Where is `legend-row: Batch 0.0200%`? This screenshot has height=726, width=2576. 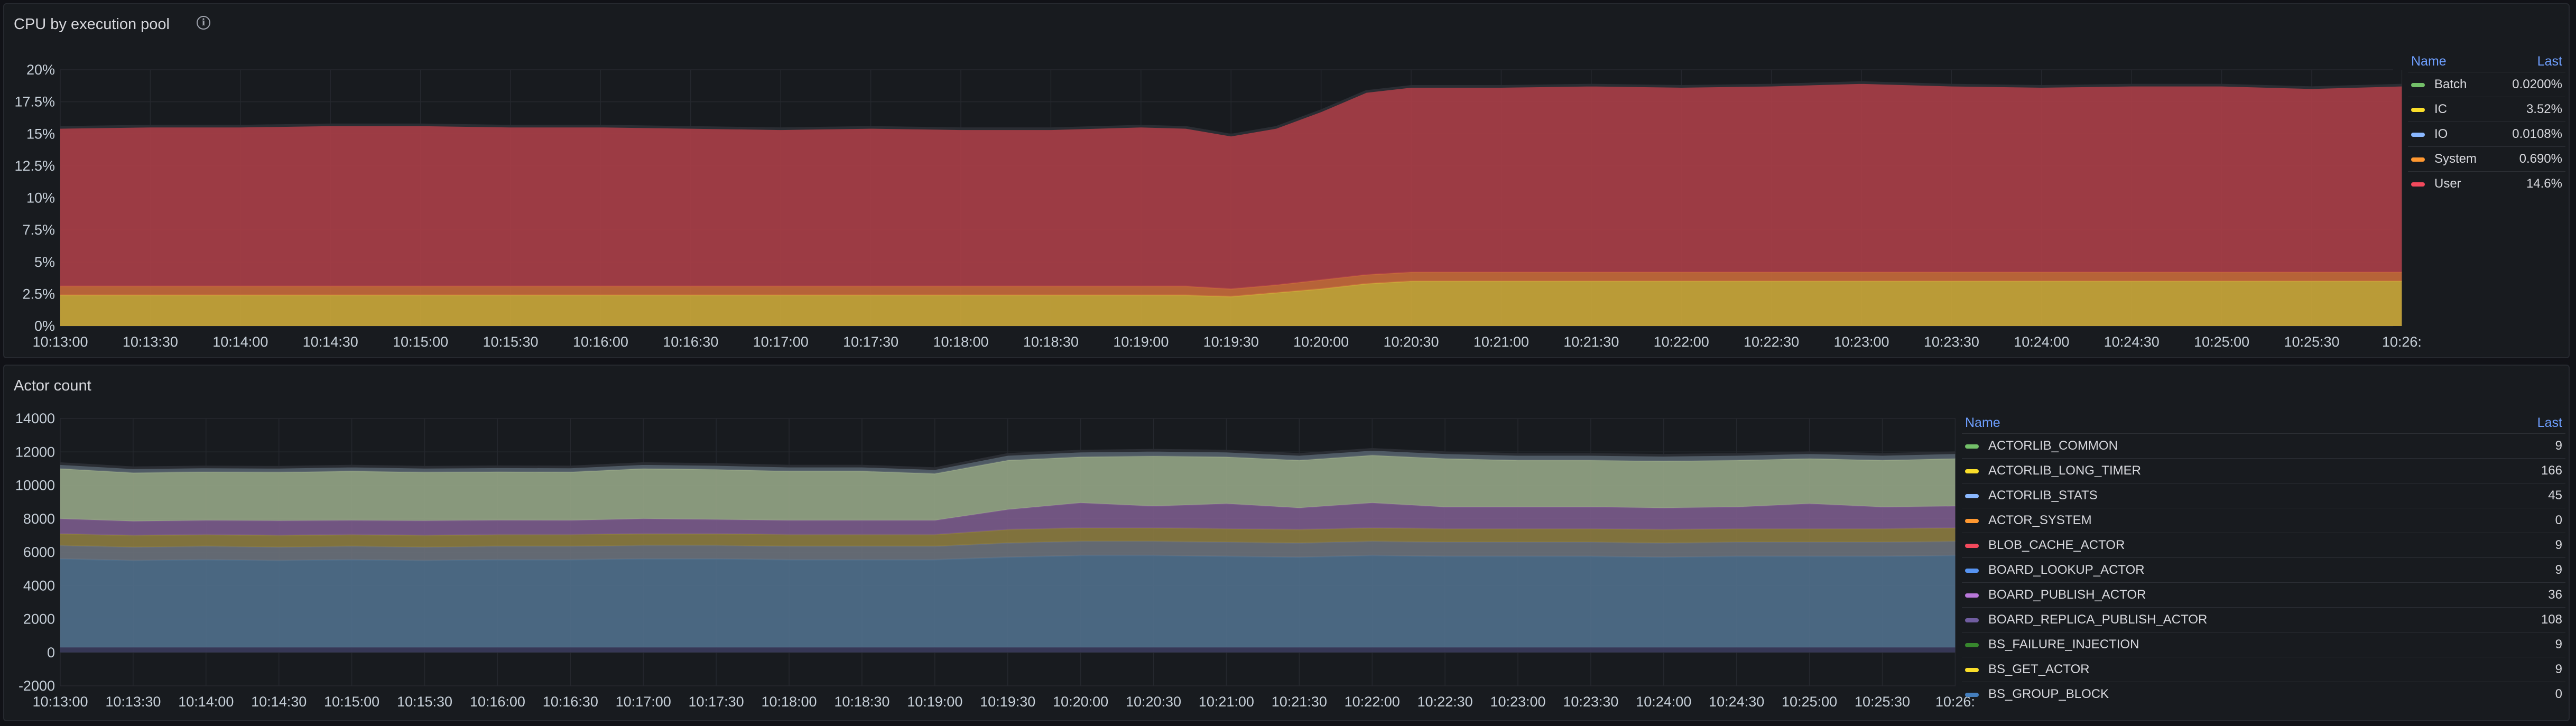 legend-row: Batch 0.0200% is located at coordinates (2486, 84).